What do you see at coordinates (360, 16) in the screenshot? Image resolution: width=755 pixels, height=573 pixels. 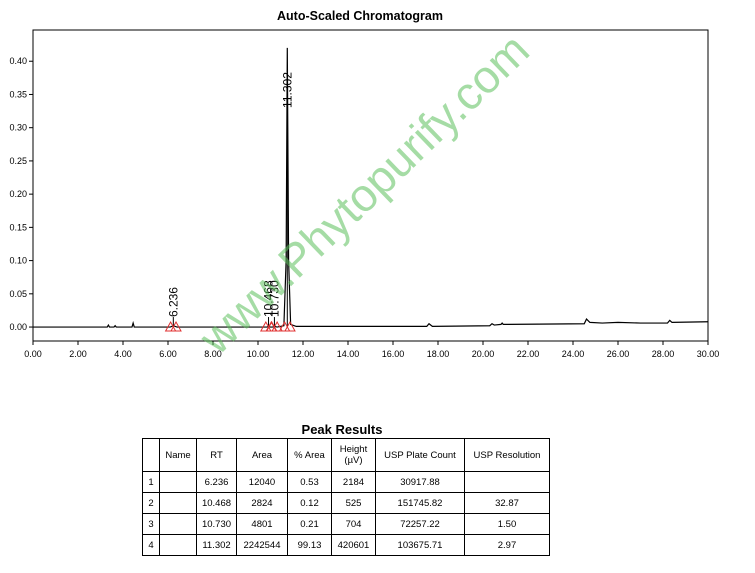 I see `chart-title: Auto-Scaled Chromatogram` at bounding box center [360, 16].